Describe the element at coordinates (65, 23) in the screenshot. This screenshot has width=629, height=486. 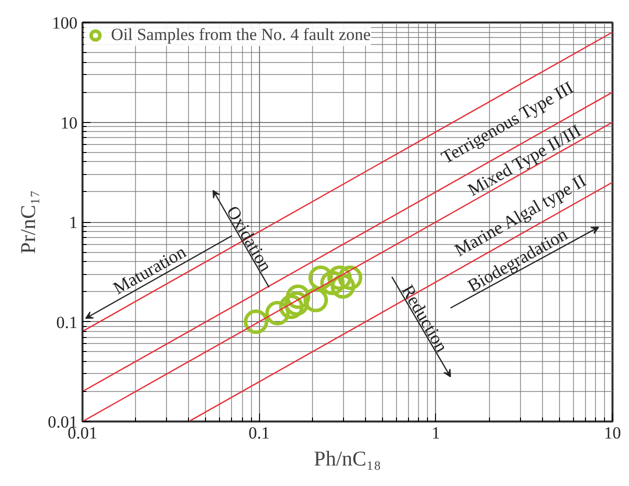
I see `y-tick-label: 100` at that location.